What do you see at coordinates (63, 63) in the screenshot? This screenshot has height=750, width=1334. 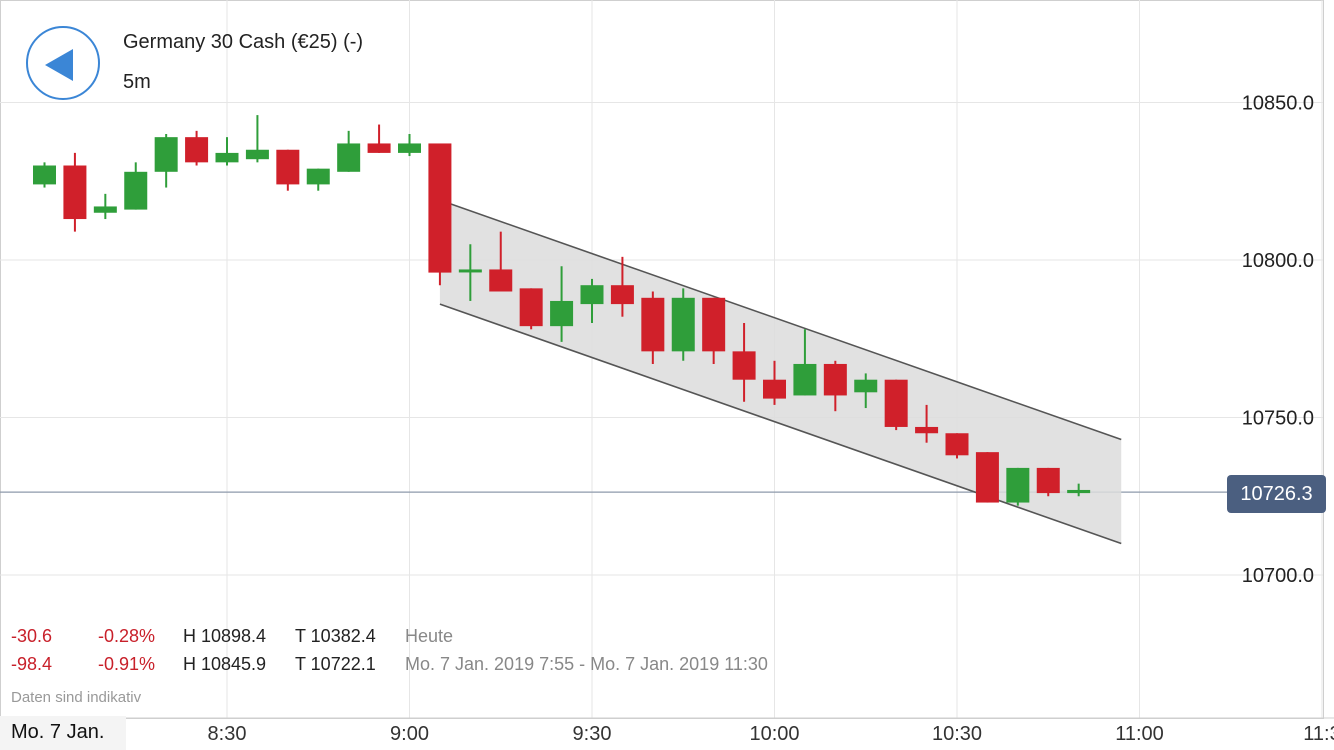 I see `back-button` at bounding box center [63, 63].